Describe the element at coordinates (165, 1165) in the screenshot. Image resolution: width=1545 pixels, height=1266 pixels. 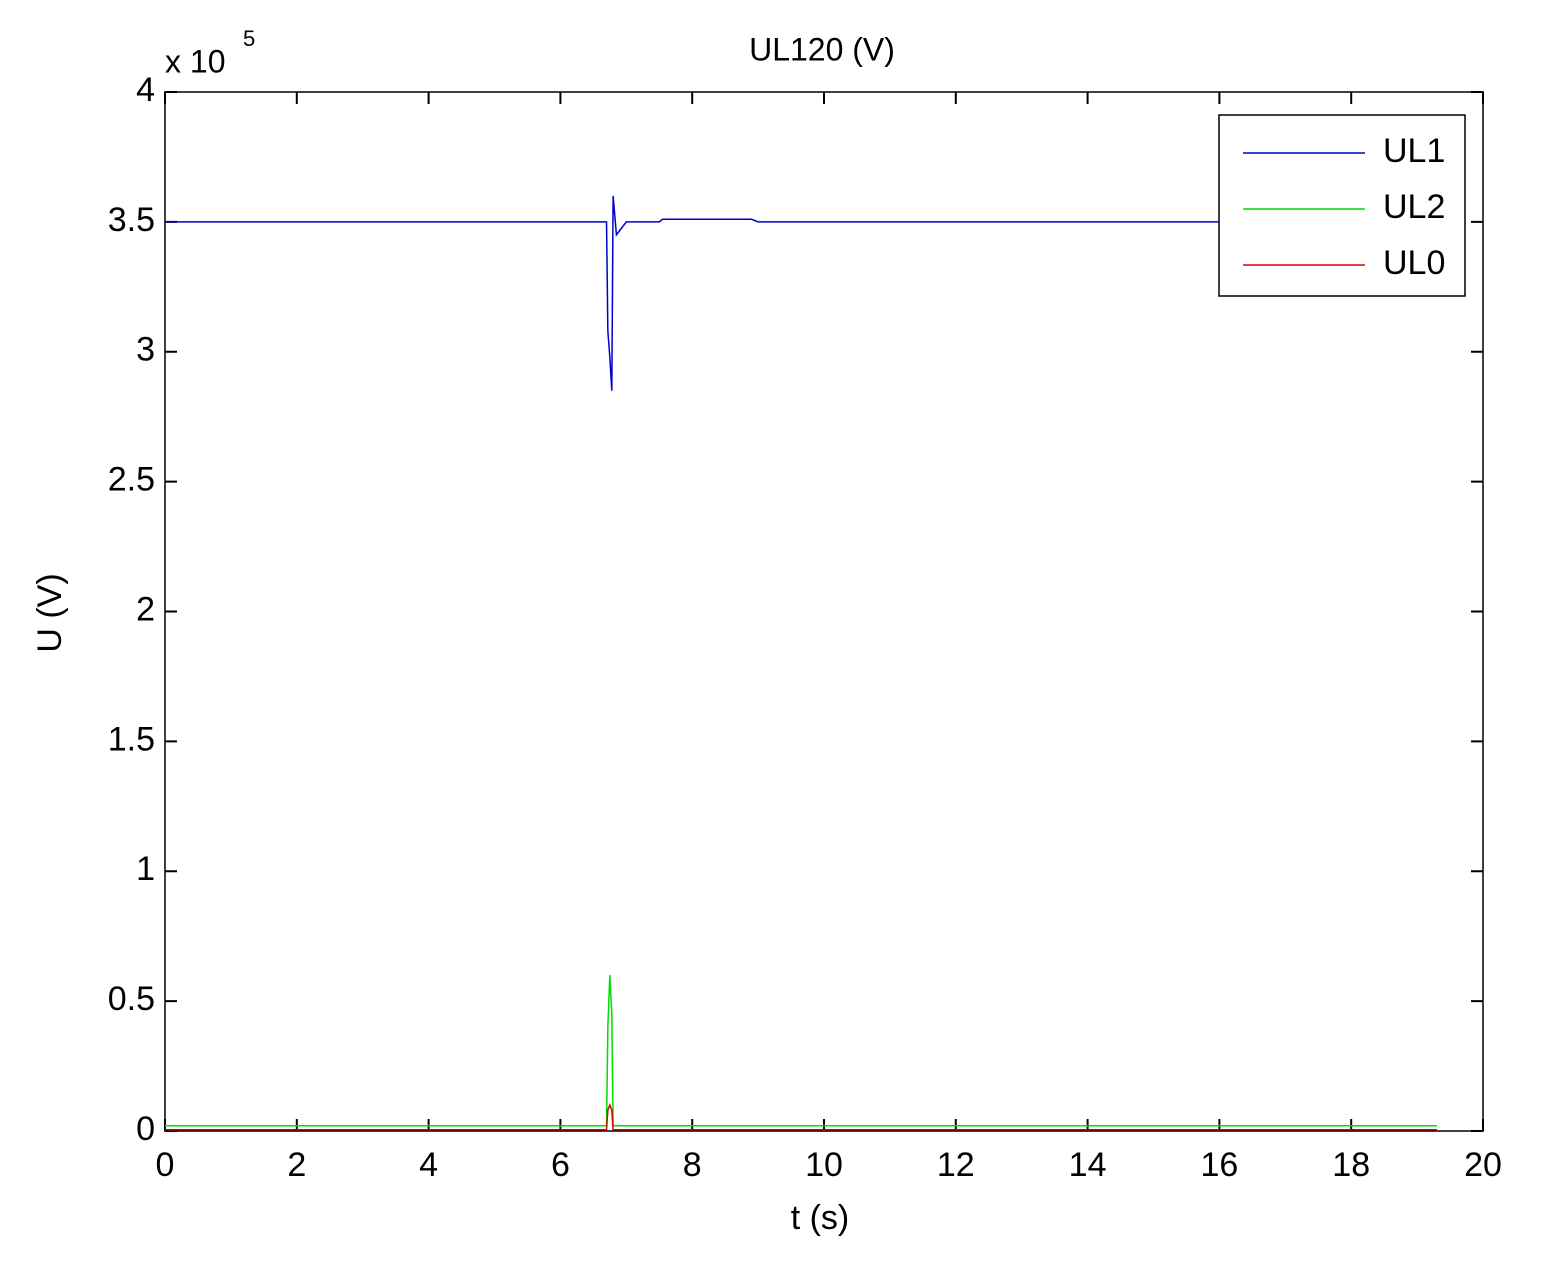
I see `x-tick-label: 0` at that location.